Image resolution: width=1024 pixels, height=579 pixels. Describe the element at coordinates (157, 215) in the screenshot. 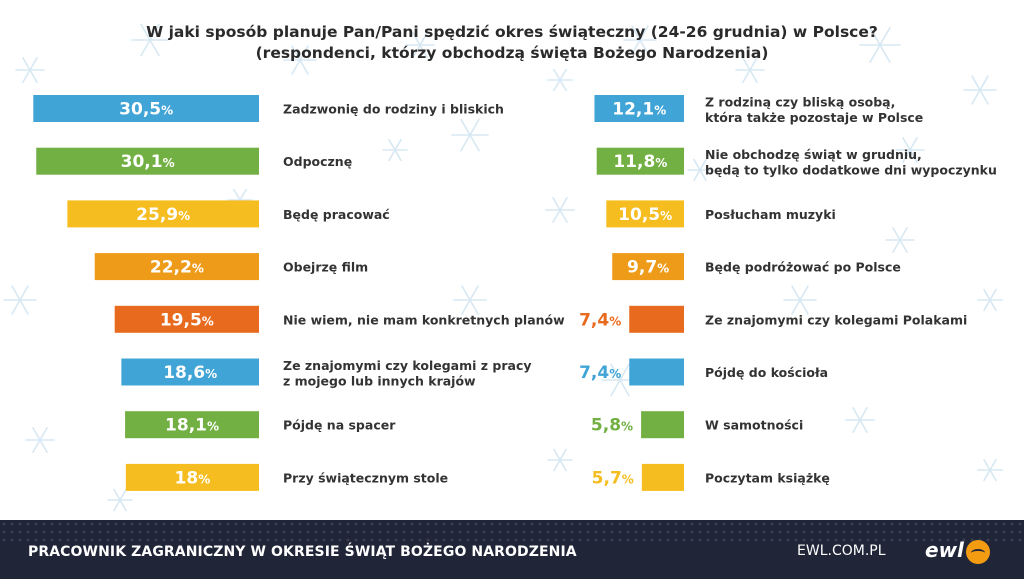

I see `bar-value-number: 25,9` at that location.